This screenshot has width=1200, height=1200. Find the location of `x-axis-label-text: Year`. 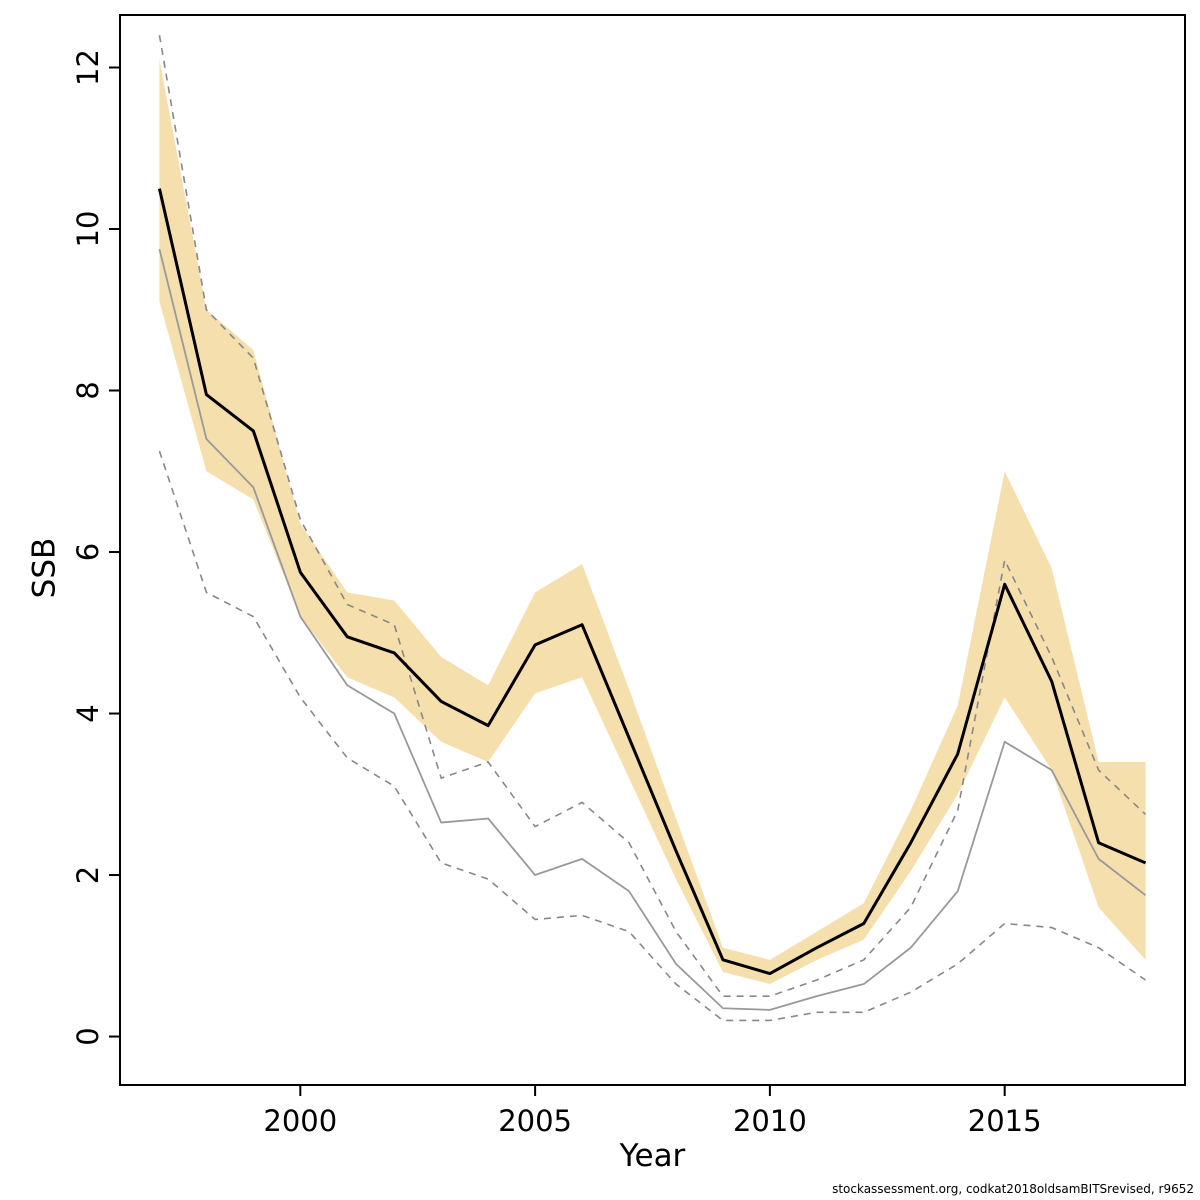

x-axis-label-text: Year is located at coordinates (652, 1156).